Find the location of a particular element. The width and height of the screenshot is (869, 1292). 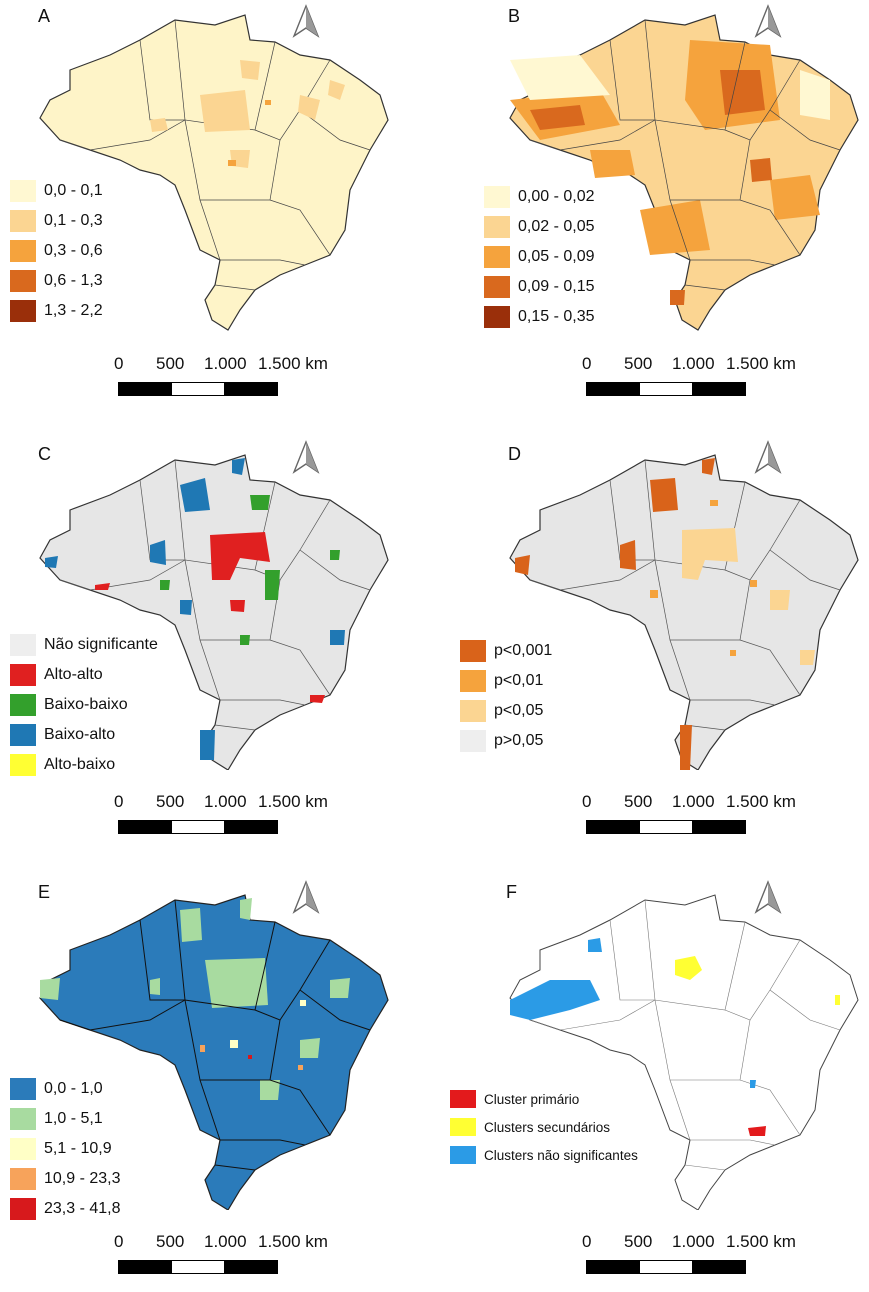

legend-label: Clusters secundários is located at coordinates (547, 1127).